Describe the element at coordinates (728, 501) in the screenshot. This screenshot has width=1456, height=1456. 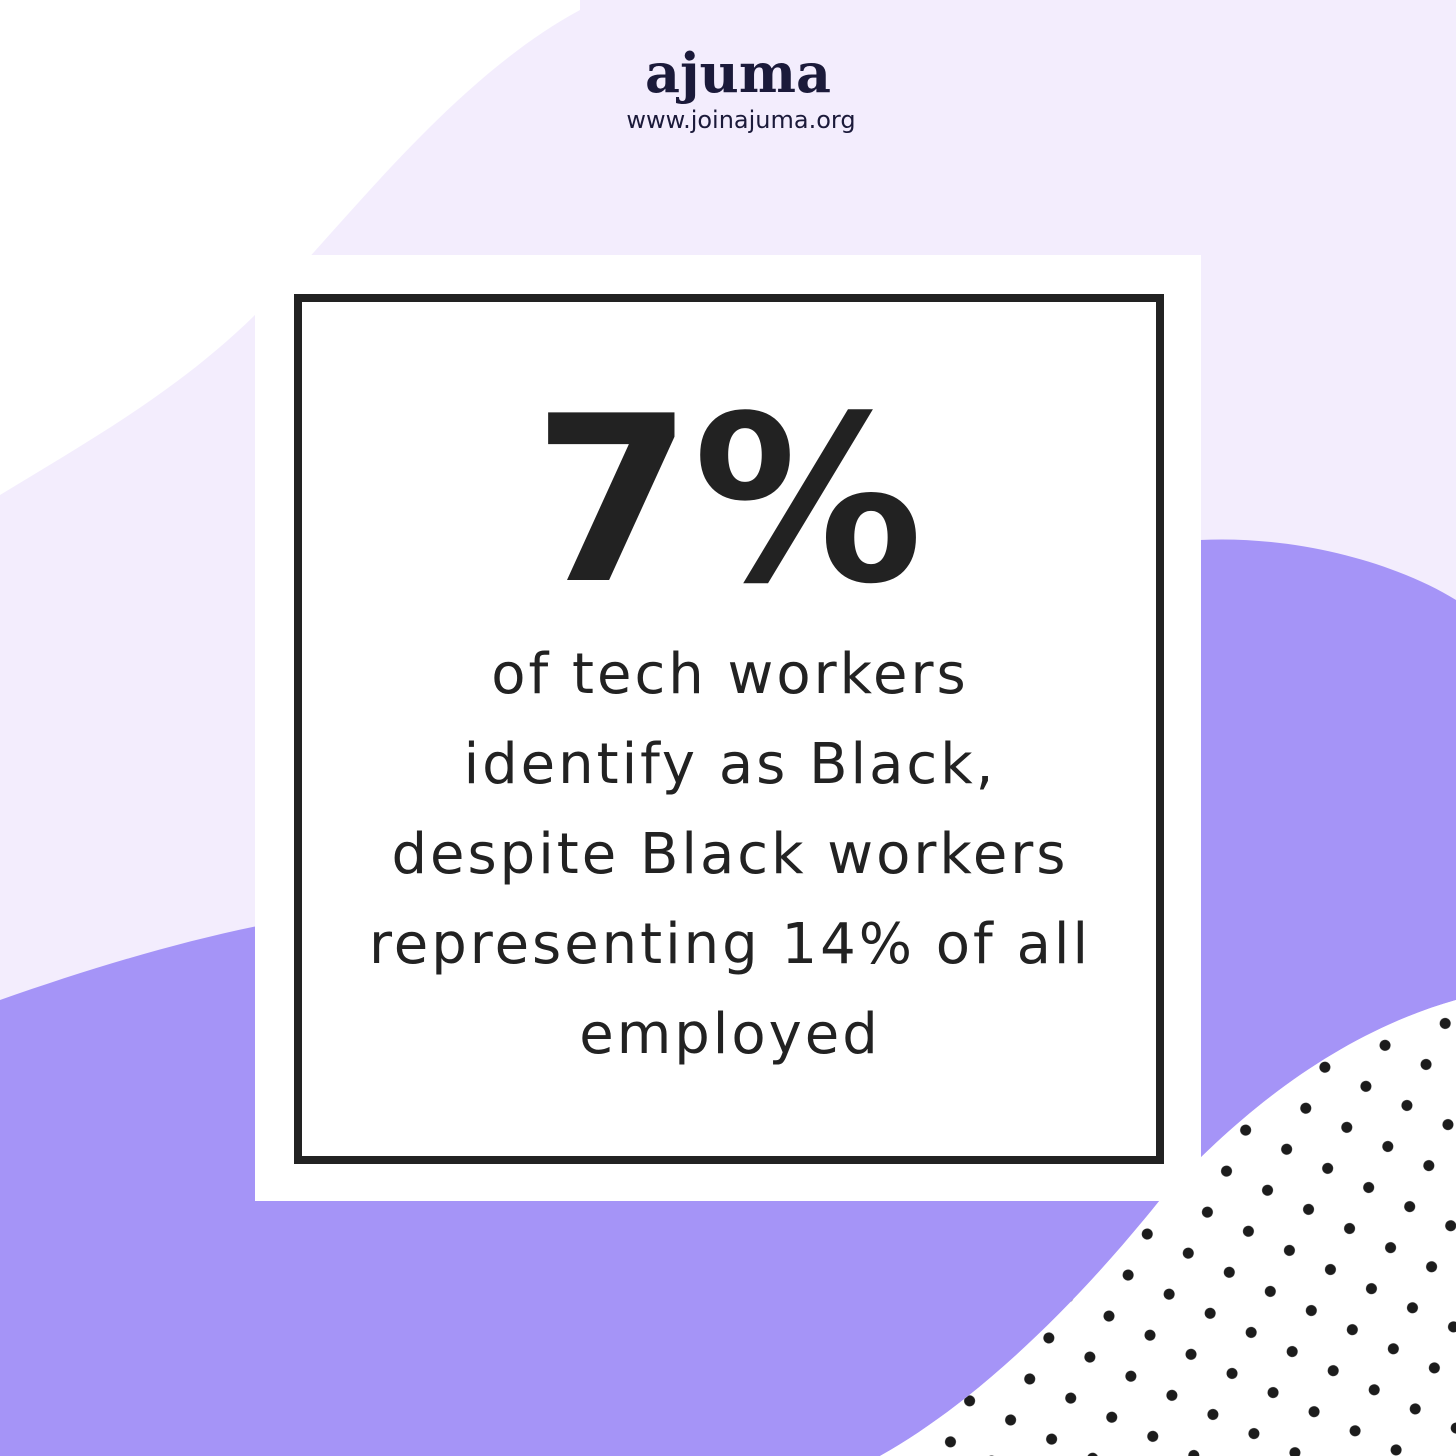
I see `stat-value: 7%` at that location.